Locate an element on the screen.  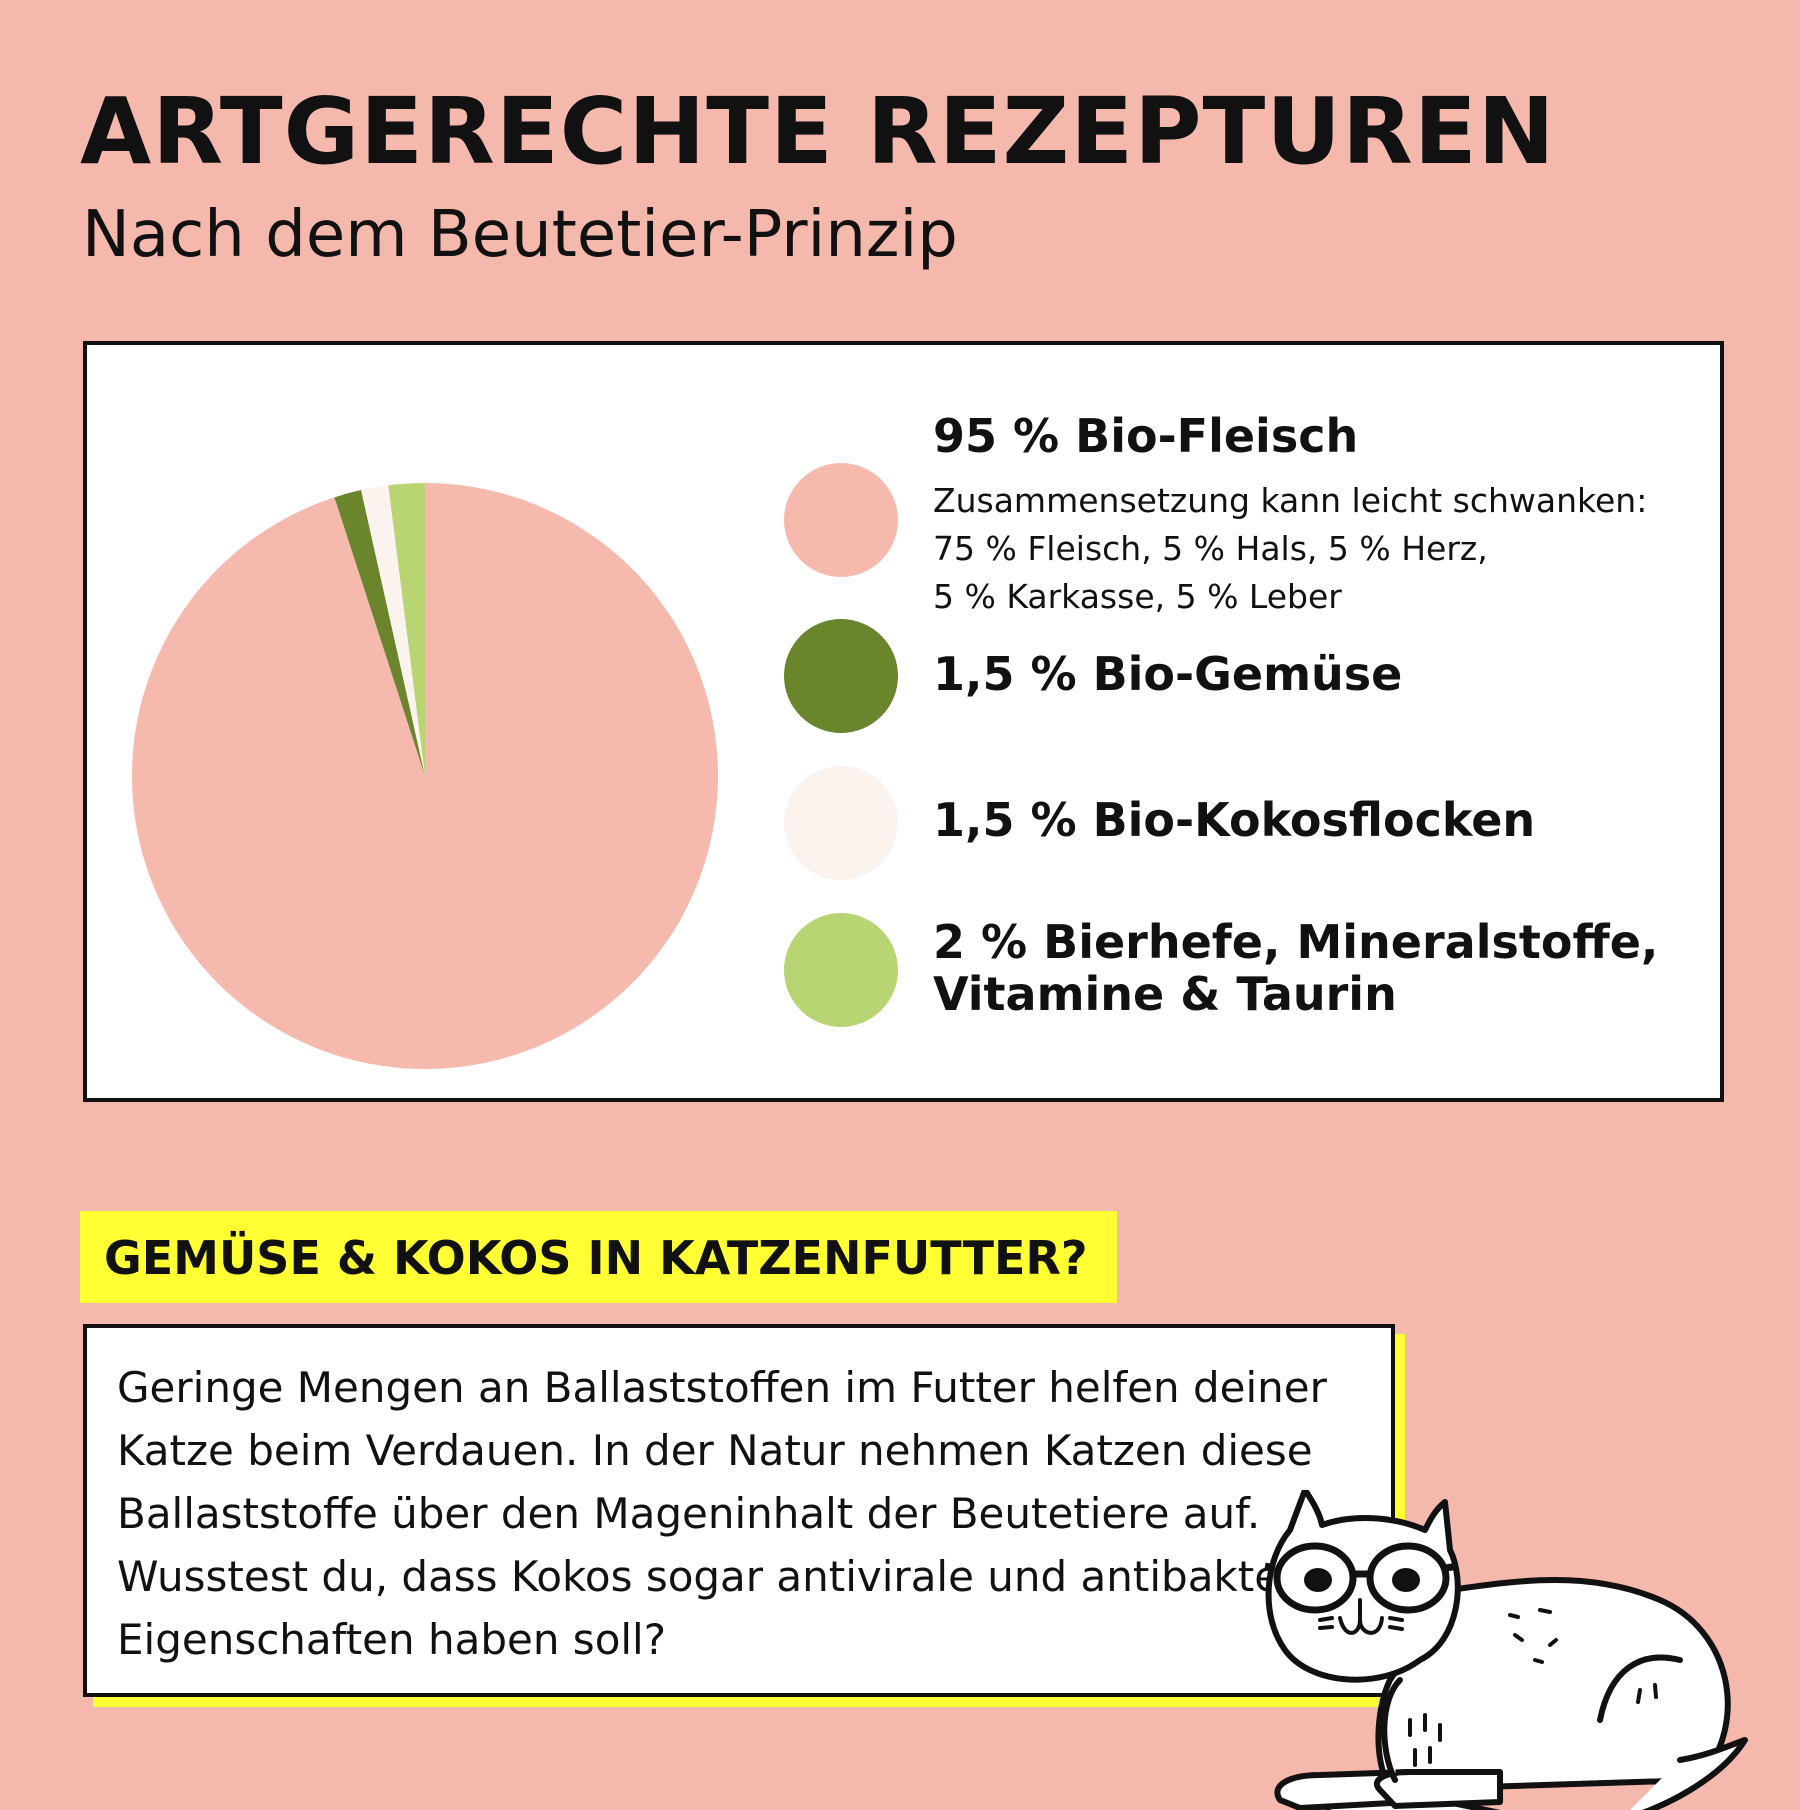
legend-swatch-bierhefe is located at coordinates (841, 970).